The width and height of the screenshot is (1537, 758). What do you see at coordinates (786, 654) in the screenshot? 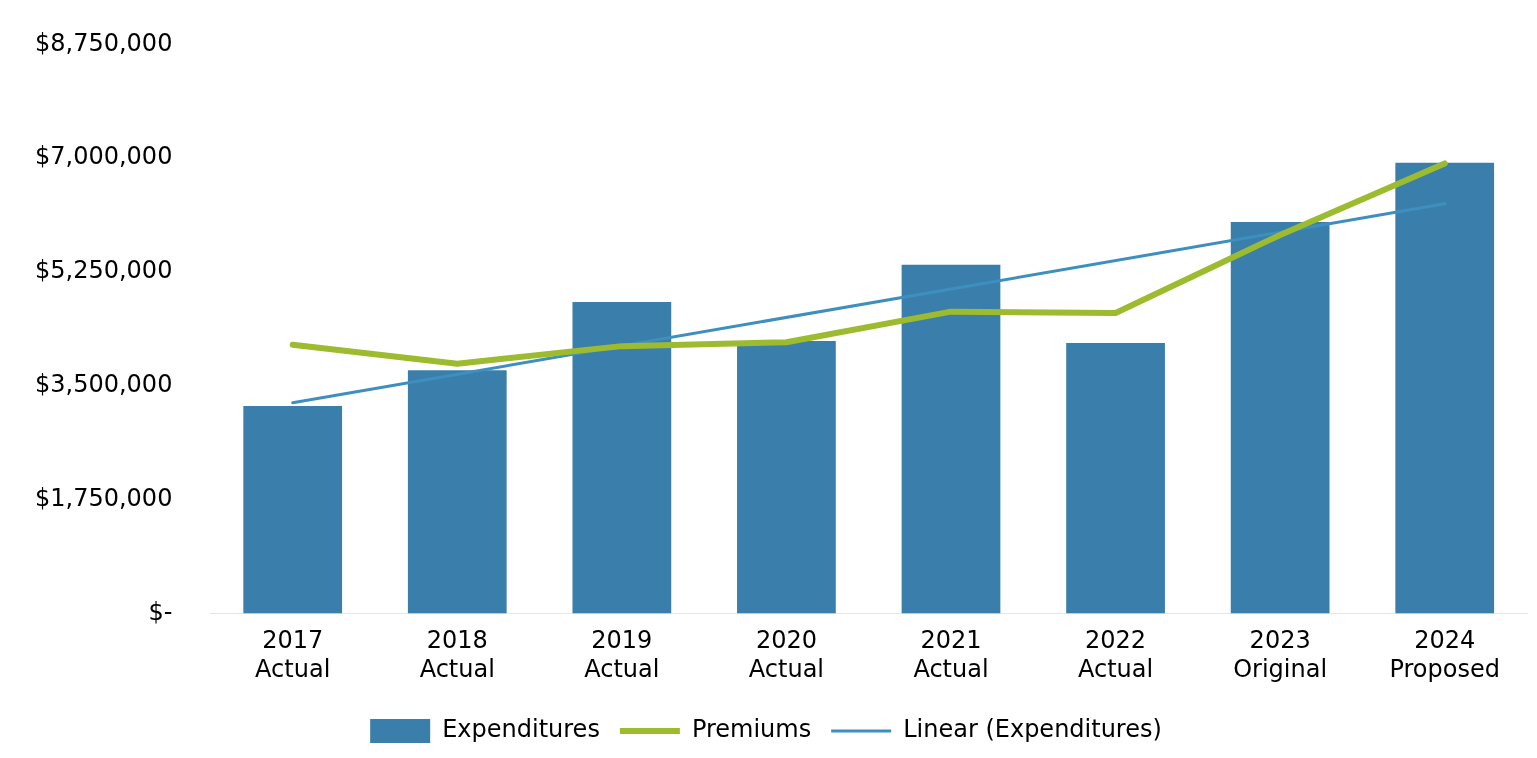
I see `x-tick-label: 2020 Actual` at bounding box center [786, 654].